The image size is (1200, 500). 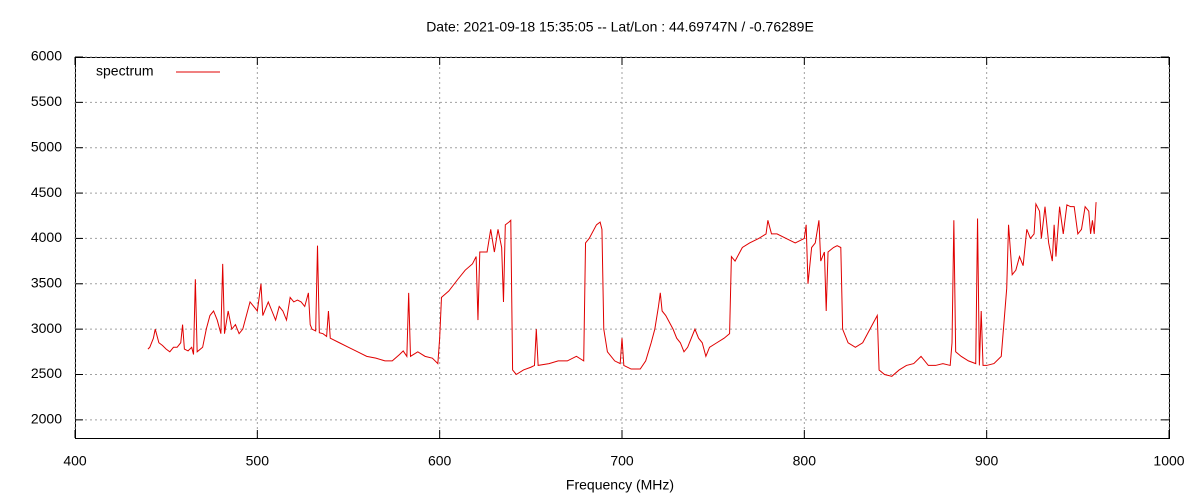 I want to click on y-tick-label: 4000, so click(x=46, y=237).